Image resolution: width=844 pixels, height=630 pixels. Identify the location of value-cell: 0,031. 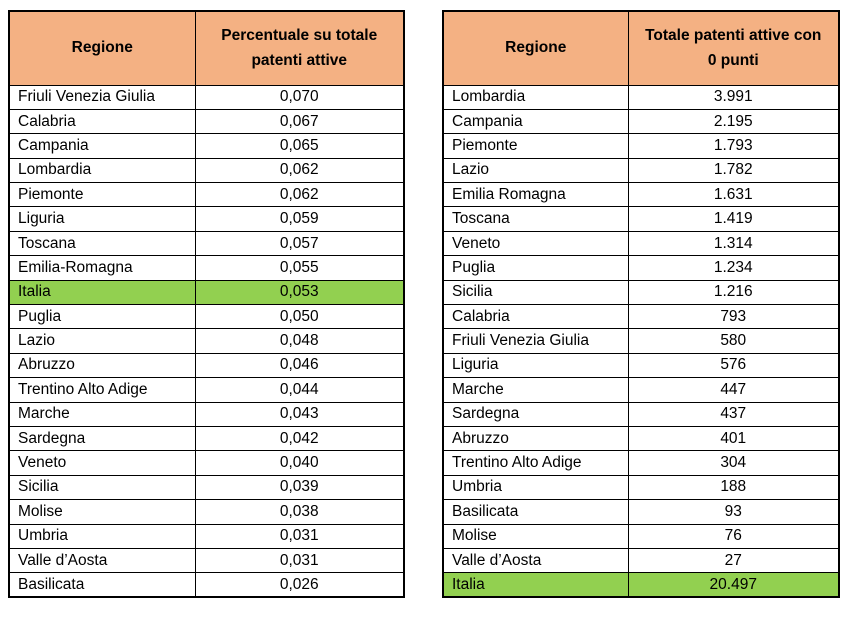
(299, 536).